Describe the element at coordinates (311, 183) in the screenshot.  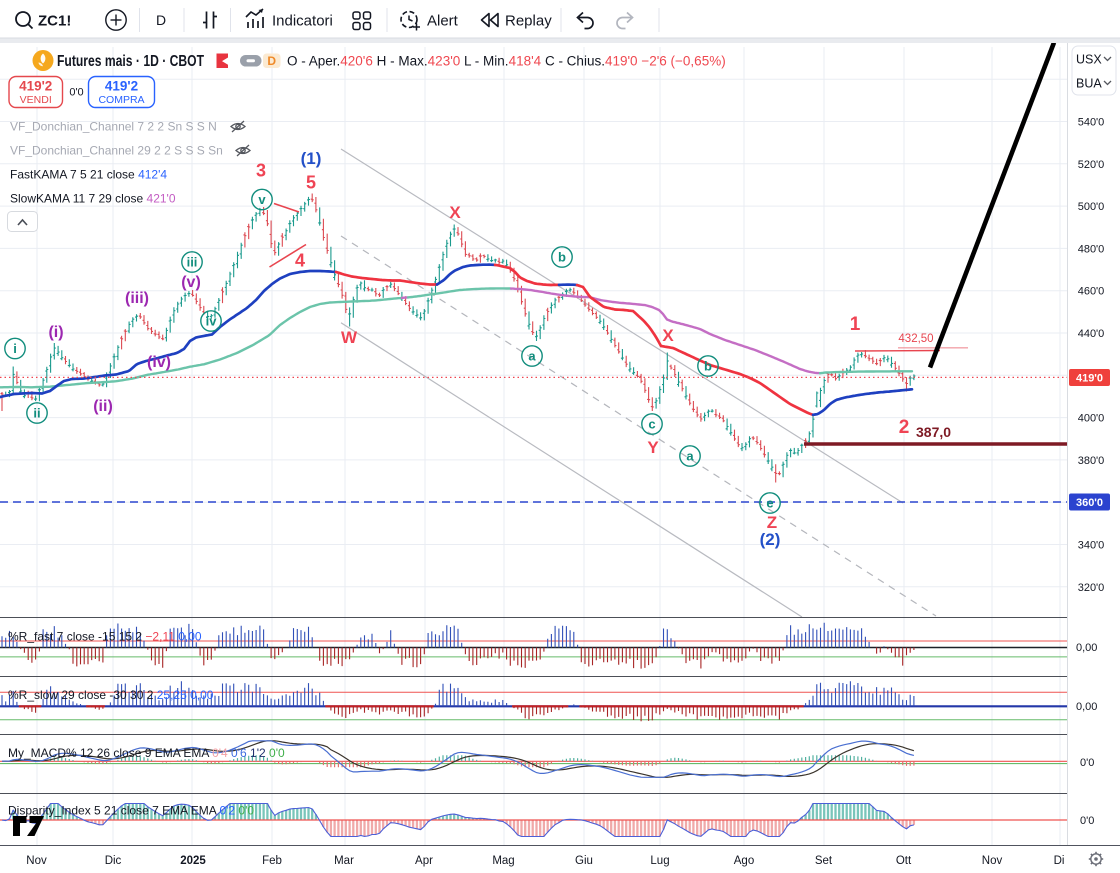
I see `svg-text: 5` at that location.